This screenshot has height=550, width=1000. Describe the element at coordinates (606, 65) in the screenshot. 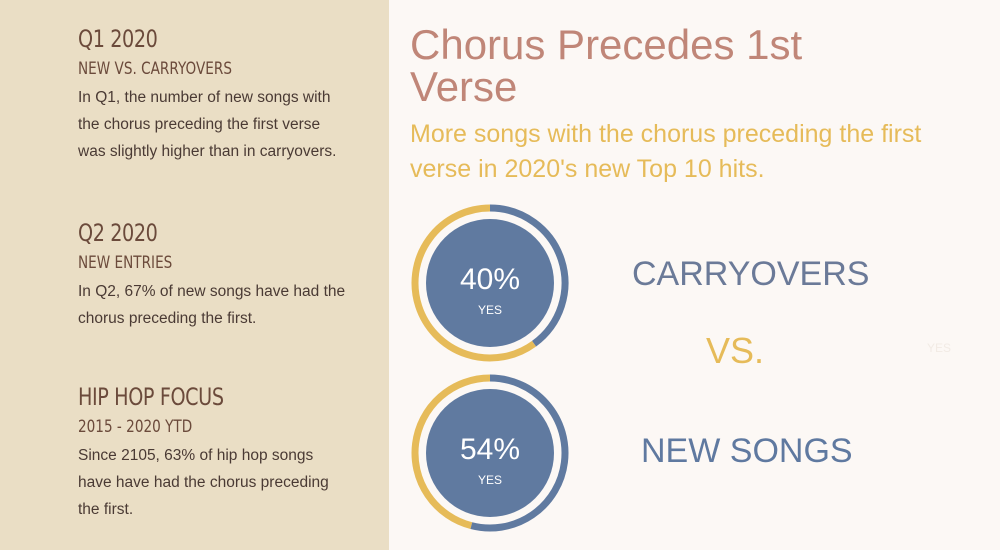

I see `chart-title: Chorus Precedes 1st Verse` at that location.